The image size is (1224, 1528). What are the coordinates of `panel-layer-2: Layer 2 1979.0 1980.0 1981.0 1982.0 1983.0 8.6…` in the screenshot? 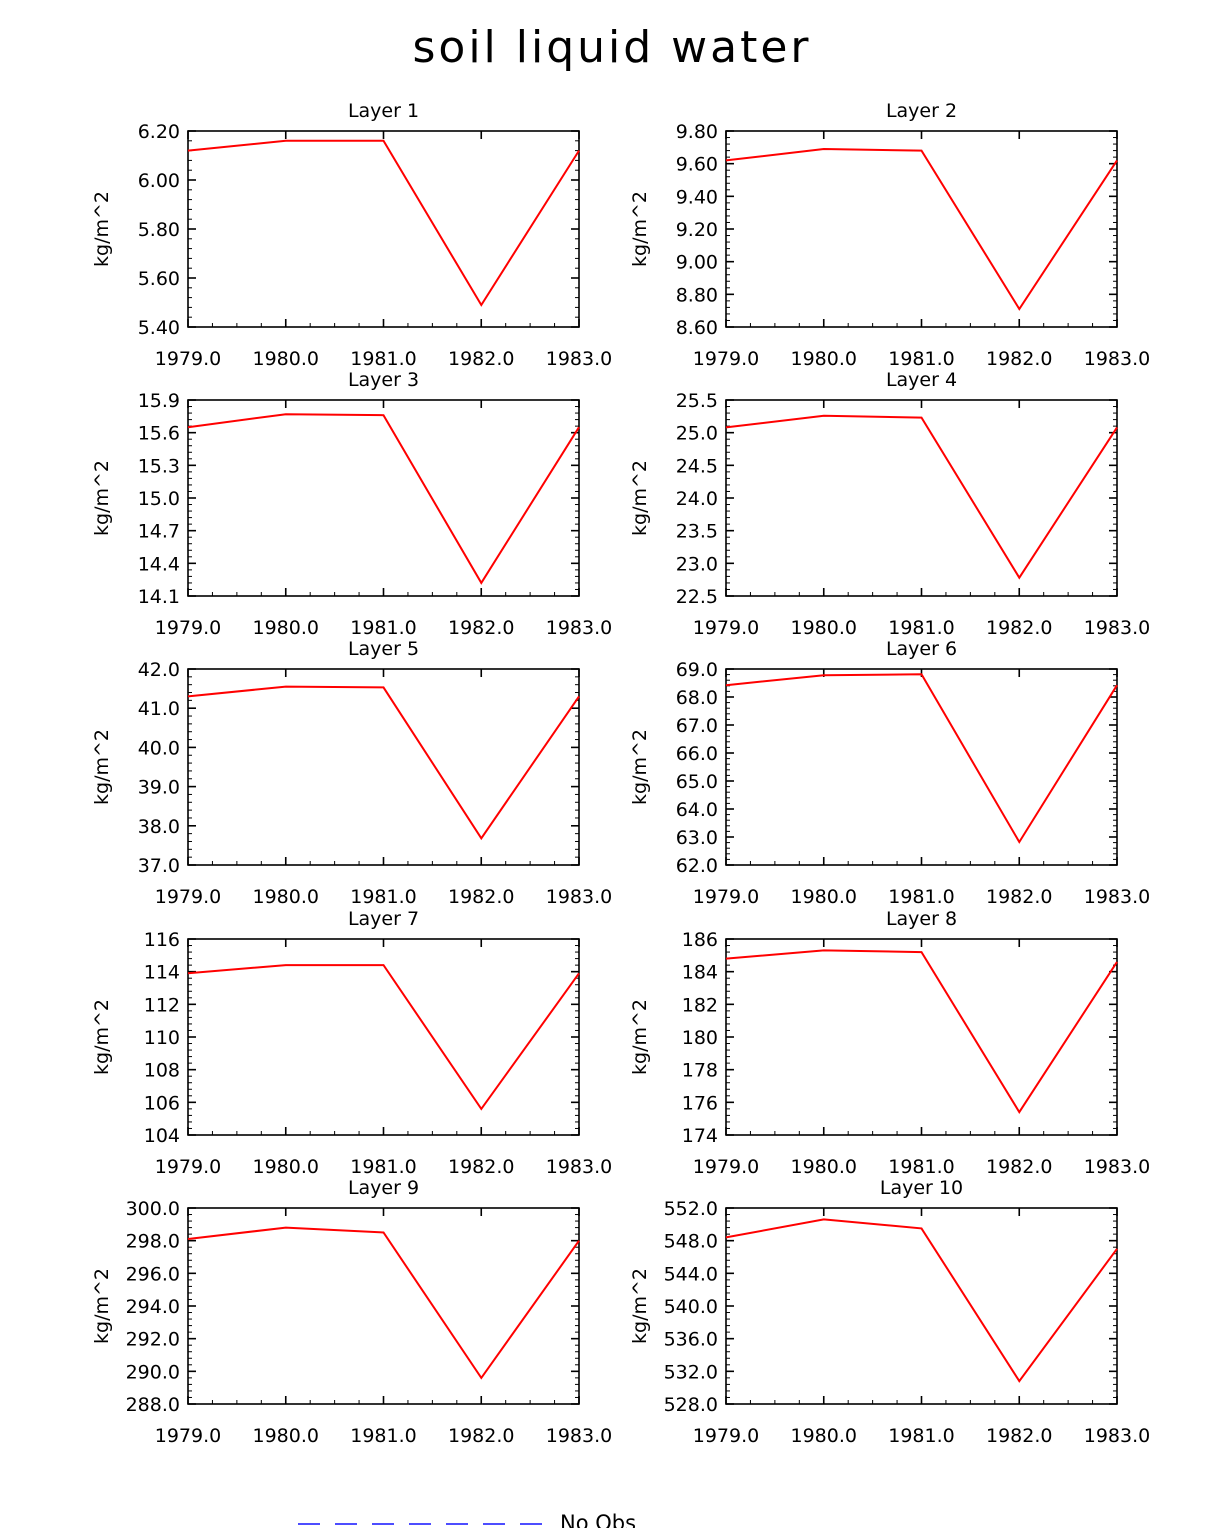 It's located at (889, 235).